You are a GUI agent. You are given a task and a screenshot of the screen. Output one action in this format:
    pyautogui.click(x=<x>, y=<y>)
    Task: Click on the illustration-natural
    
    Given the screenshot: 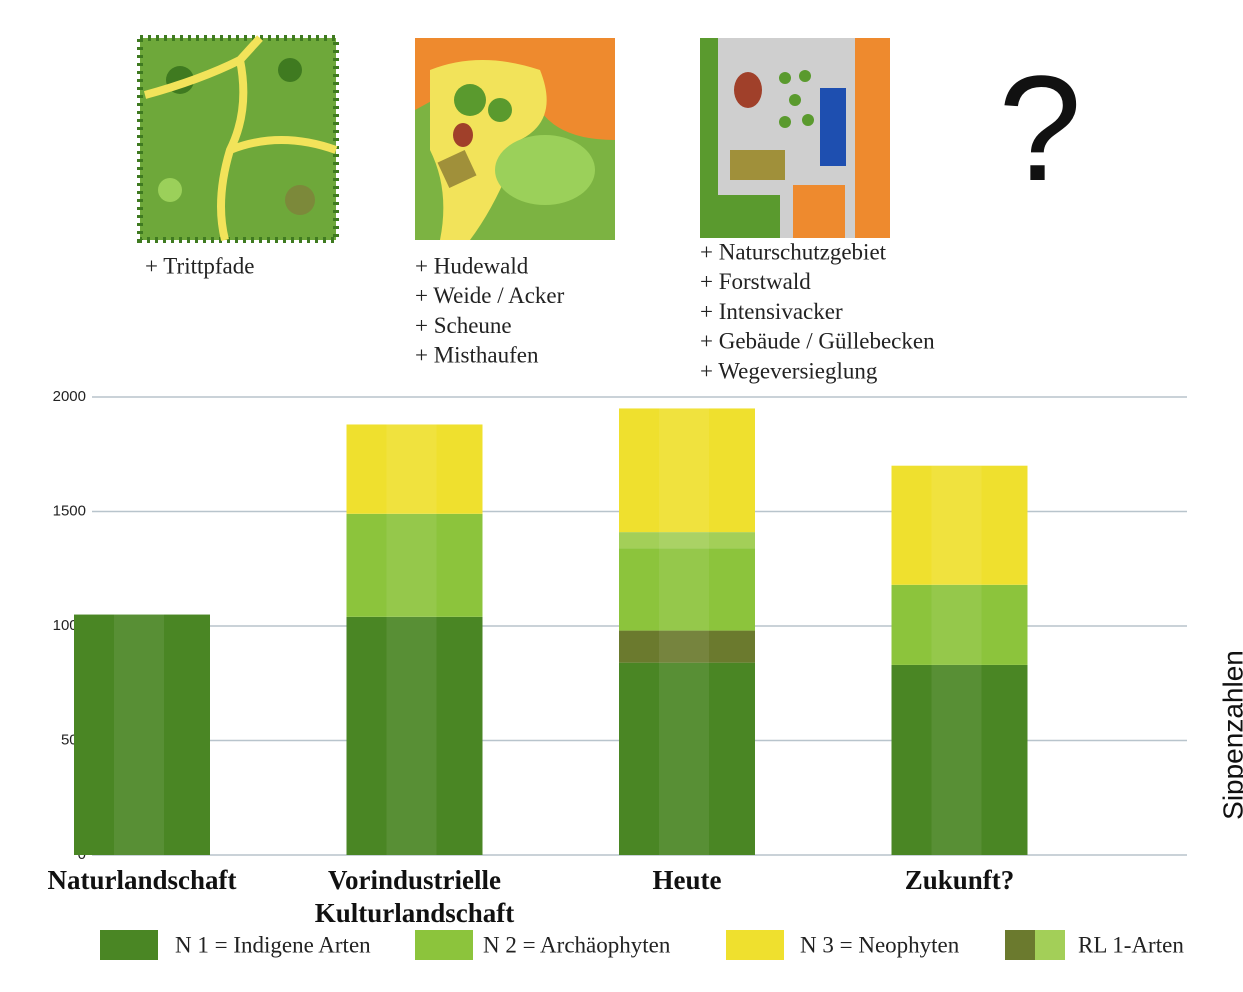 What is the action you would take?
    pyautogui.click(x=238, y=139)
    